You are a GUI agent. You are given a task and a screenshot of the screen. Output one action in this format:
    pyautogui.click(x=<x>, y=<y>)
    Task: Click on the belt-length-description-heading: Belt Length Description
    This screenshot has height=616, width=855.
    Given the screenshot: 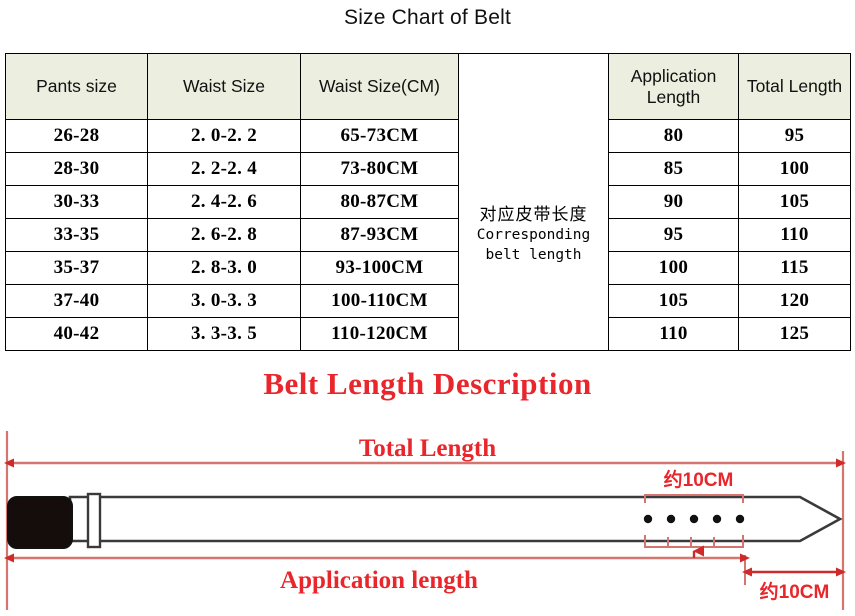 What is the action you would take?
    pyautogui.click(x=427, y=383)
    